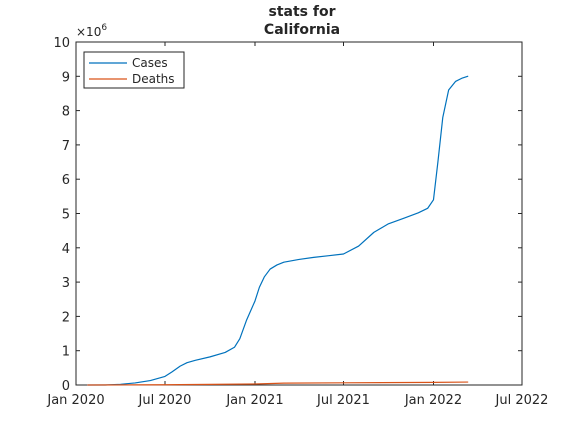 The image size is (577, 433). I want to click on legend-label-cases: Cases, so click(150, 63).